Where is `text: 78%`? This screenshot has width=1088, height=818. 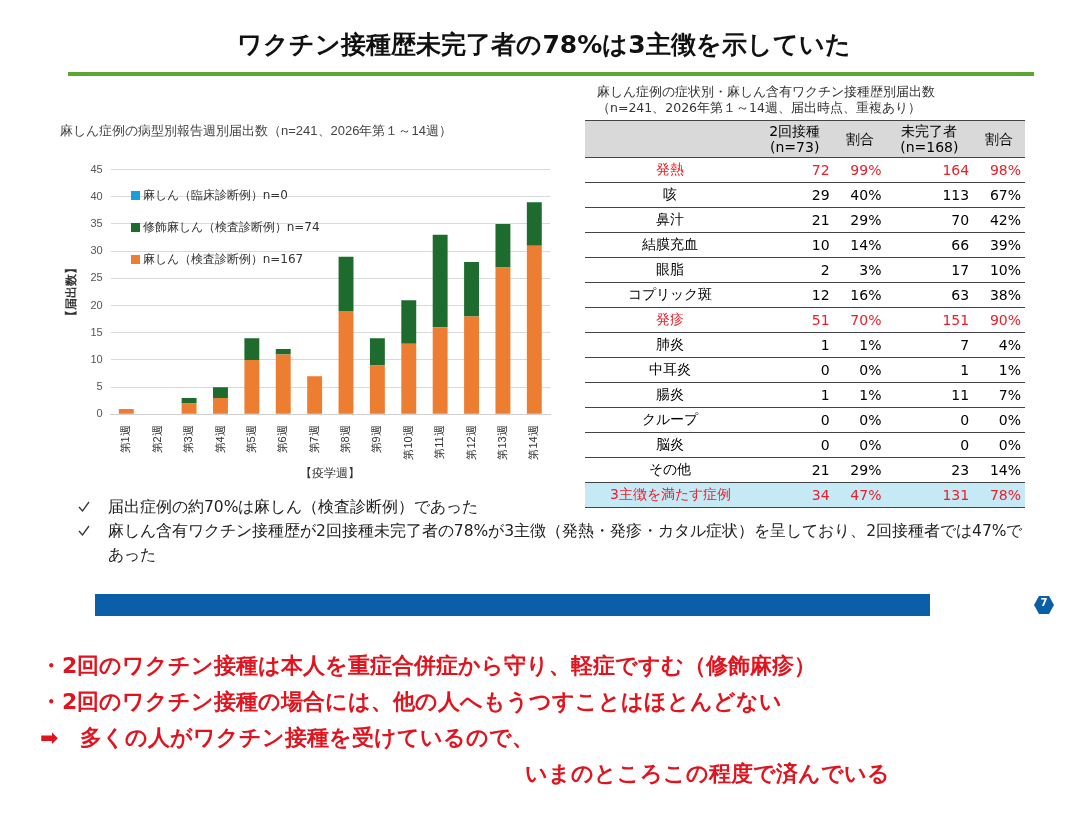 text: 78% is located at coordinates (1005, 495).